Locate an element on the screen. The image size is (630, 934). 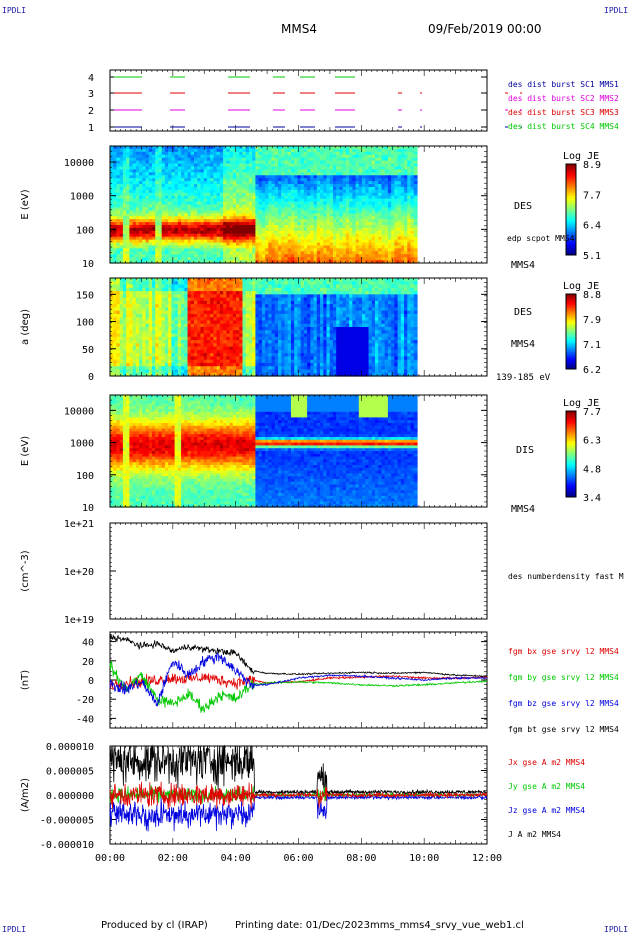
dis-energy-colorbar-tick-2: 4.8 is located at coordinates (592, 469).